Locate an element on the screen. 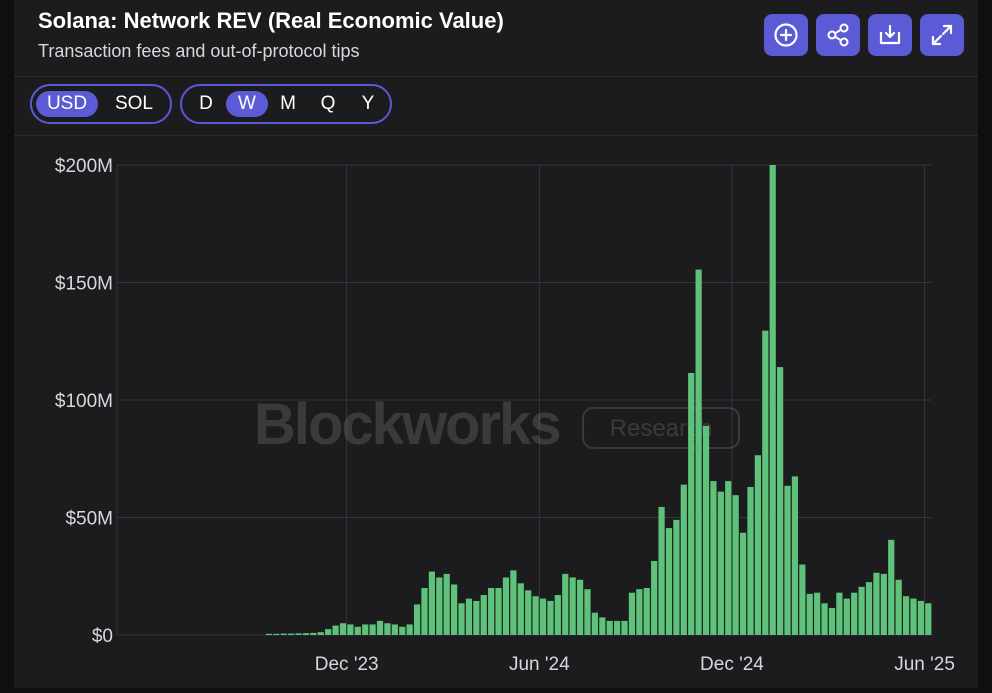 The height and width of the screenshot is (693, 992). watermark-badge-frame is located at coordinates (661, 428).